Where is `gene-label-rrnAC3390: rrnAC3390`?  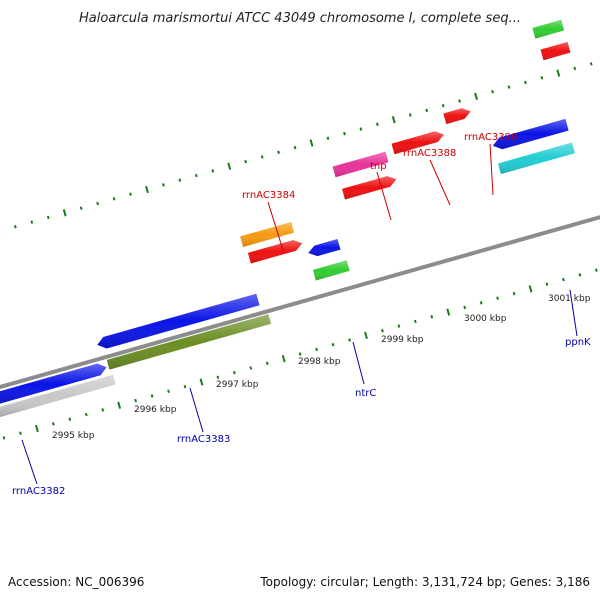
gene-label-rrnAC3390: rrnAC3390 is located at coordinates (490, 137).